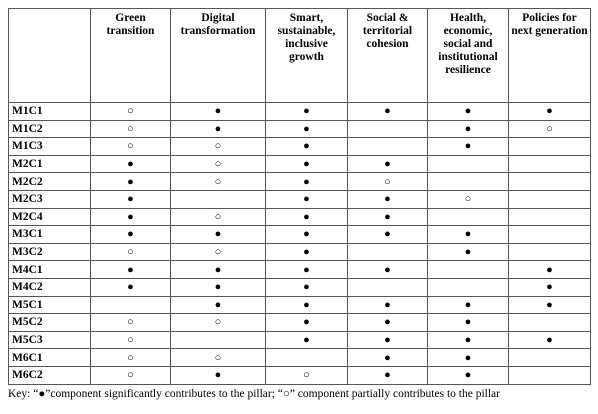  What do you see at coordinates (49, 287) in the screenshot?
I see `row-label: M4C2` at bounding box center [49, 287].